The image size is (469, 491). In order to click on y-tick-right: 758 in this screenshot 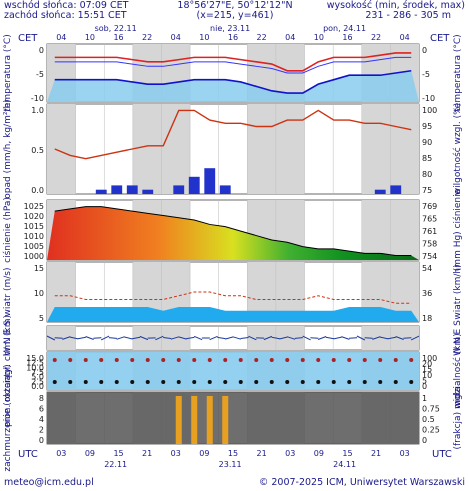, I will do `click(429, 244)`.